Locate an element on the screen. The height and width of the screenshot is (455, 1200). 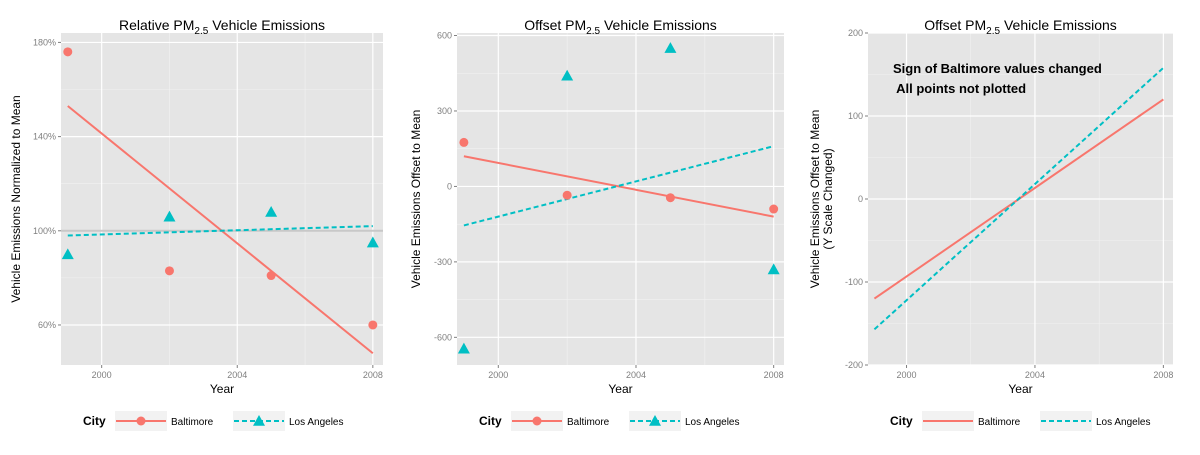
y-tick-label: 300 is located at coordinates (444, 111).